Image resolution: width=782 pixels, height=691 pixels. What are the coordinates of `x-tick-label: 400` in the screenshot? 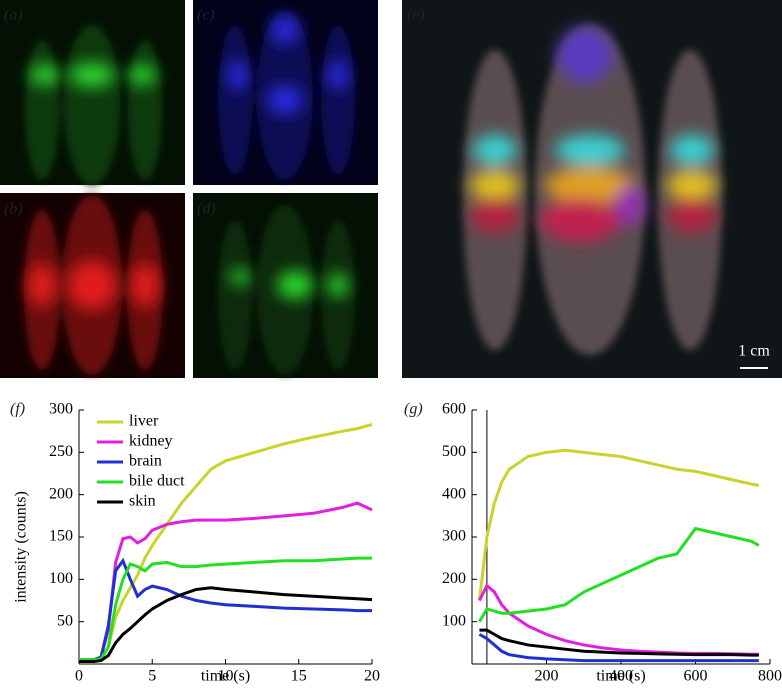 It's located at (621, 676).